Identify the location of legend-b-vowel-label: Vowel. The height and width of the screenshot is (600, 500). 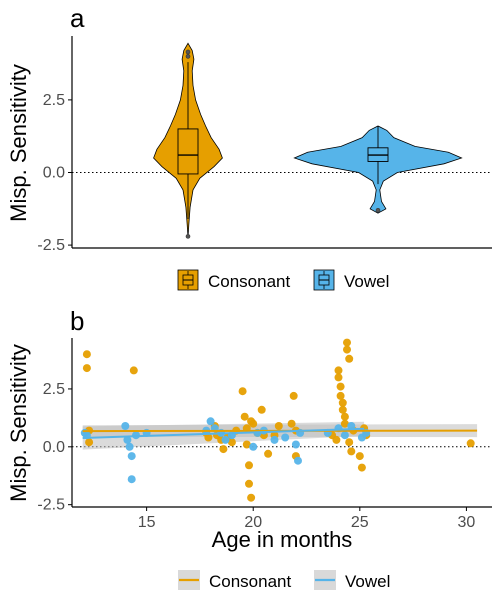
(367, 581).